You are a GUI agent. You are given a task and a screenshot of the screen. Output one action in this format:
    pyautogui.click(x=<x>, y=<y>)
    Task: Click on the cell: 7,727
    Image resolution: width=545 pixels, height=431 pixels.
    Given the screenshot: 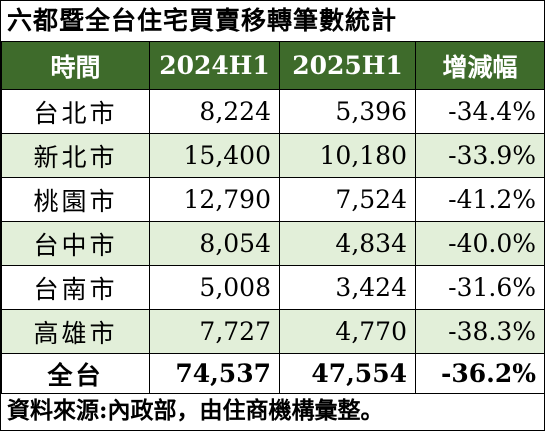 What is the action you would take?
    pyautogui.click(x=214, y=331)
    